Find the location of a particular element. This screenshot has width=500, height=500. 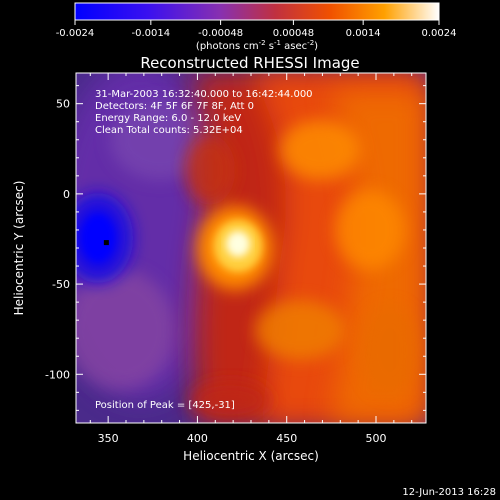

info-line-energy: Energy Range: 6.0 - 12.0 keV is located at coordinates (168, 118).